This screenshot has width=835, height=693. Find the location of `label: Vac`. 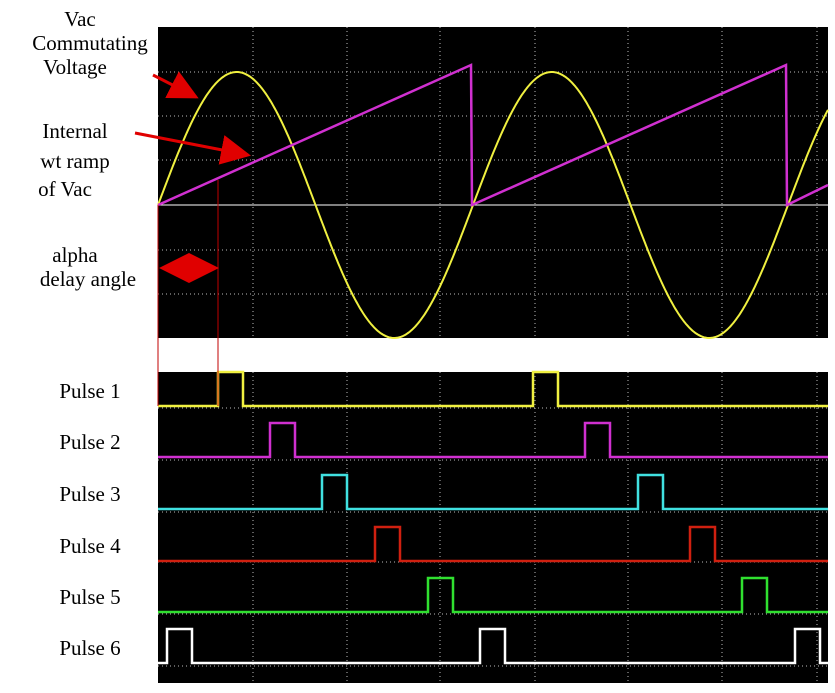

label: Vac is located at coordinates (79, 19).